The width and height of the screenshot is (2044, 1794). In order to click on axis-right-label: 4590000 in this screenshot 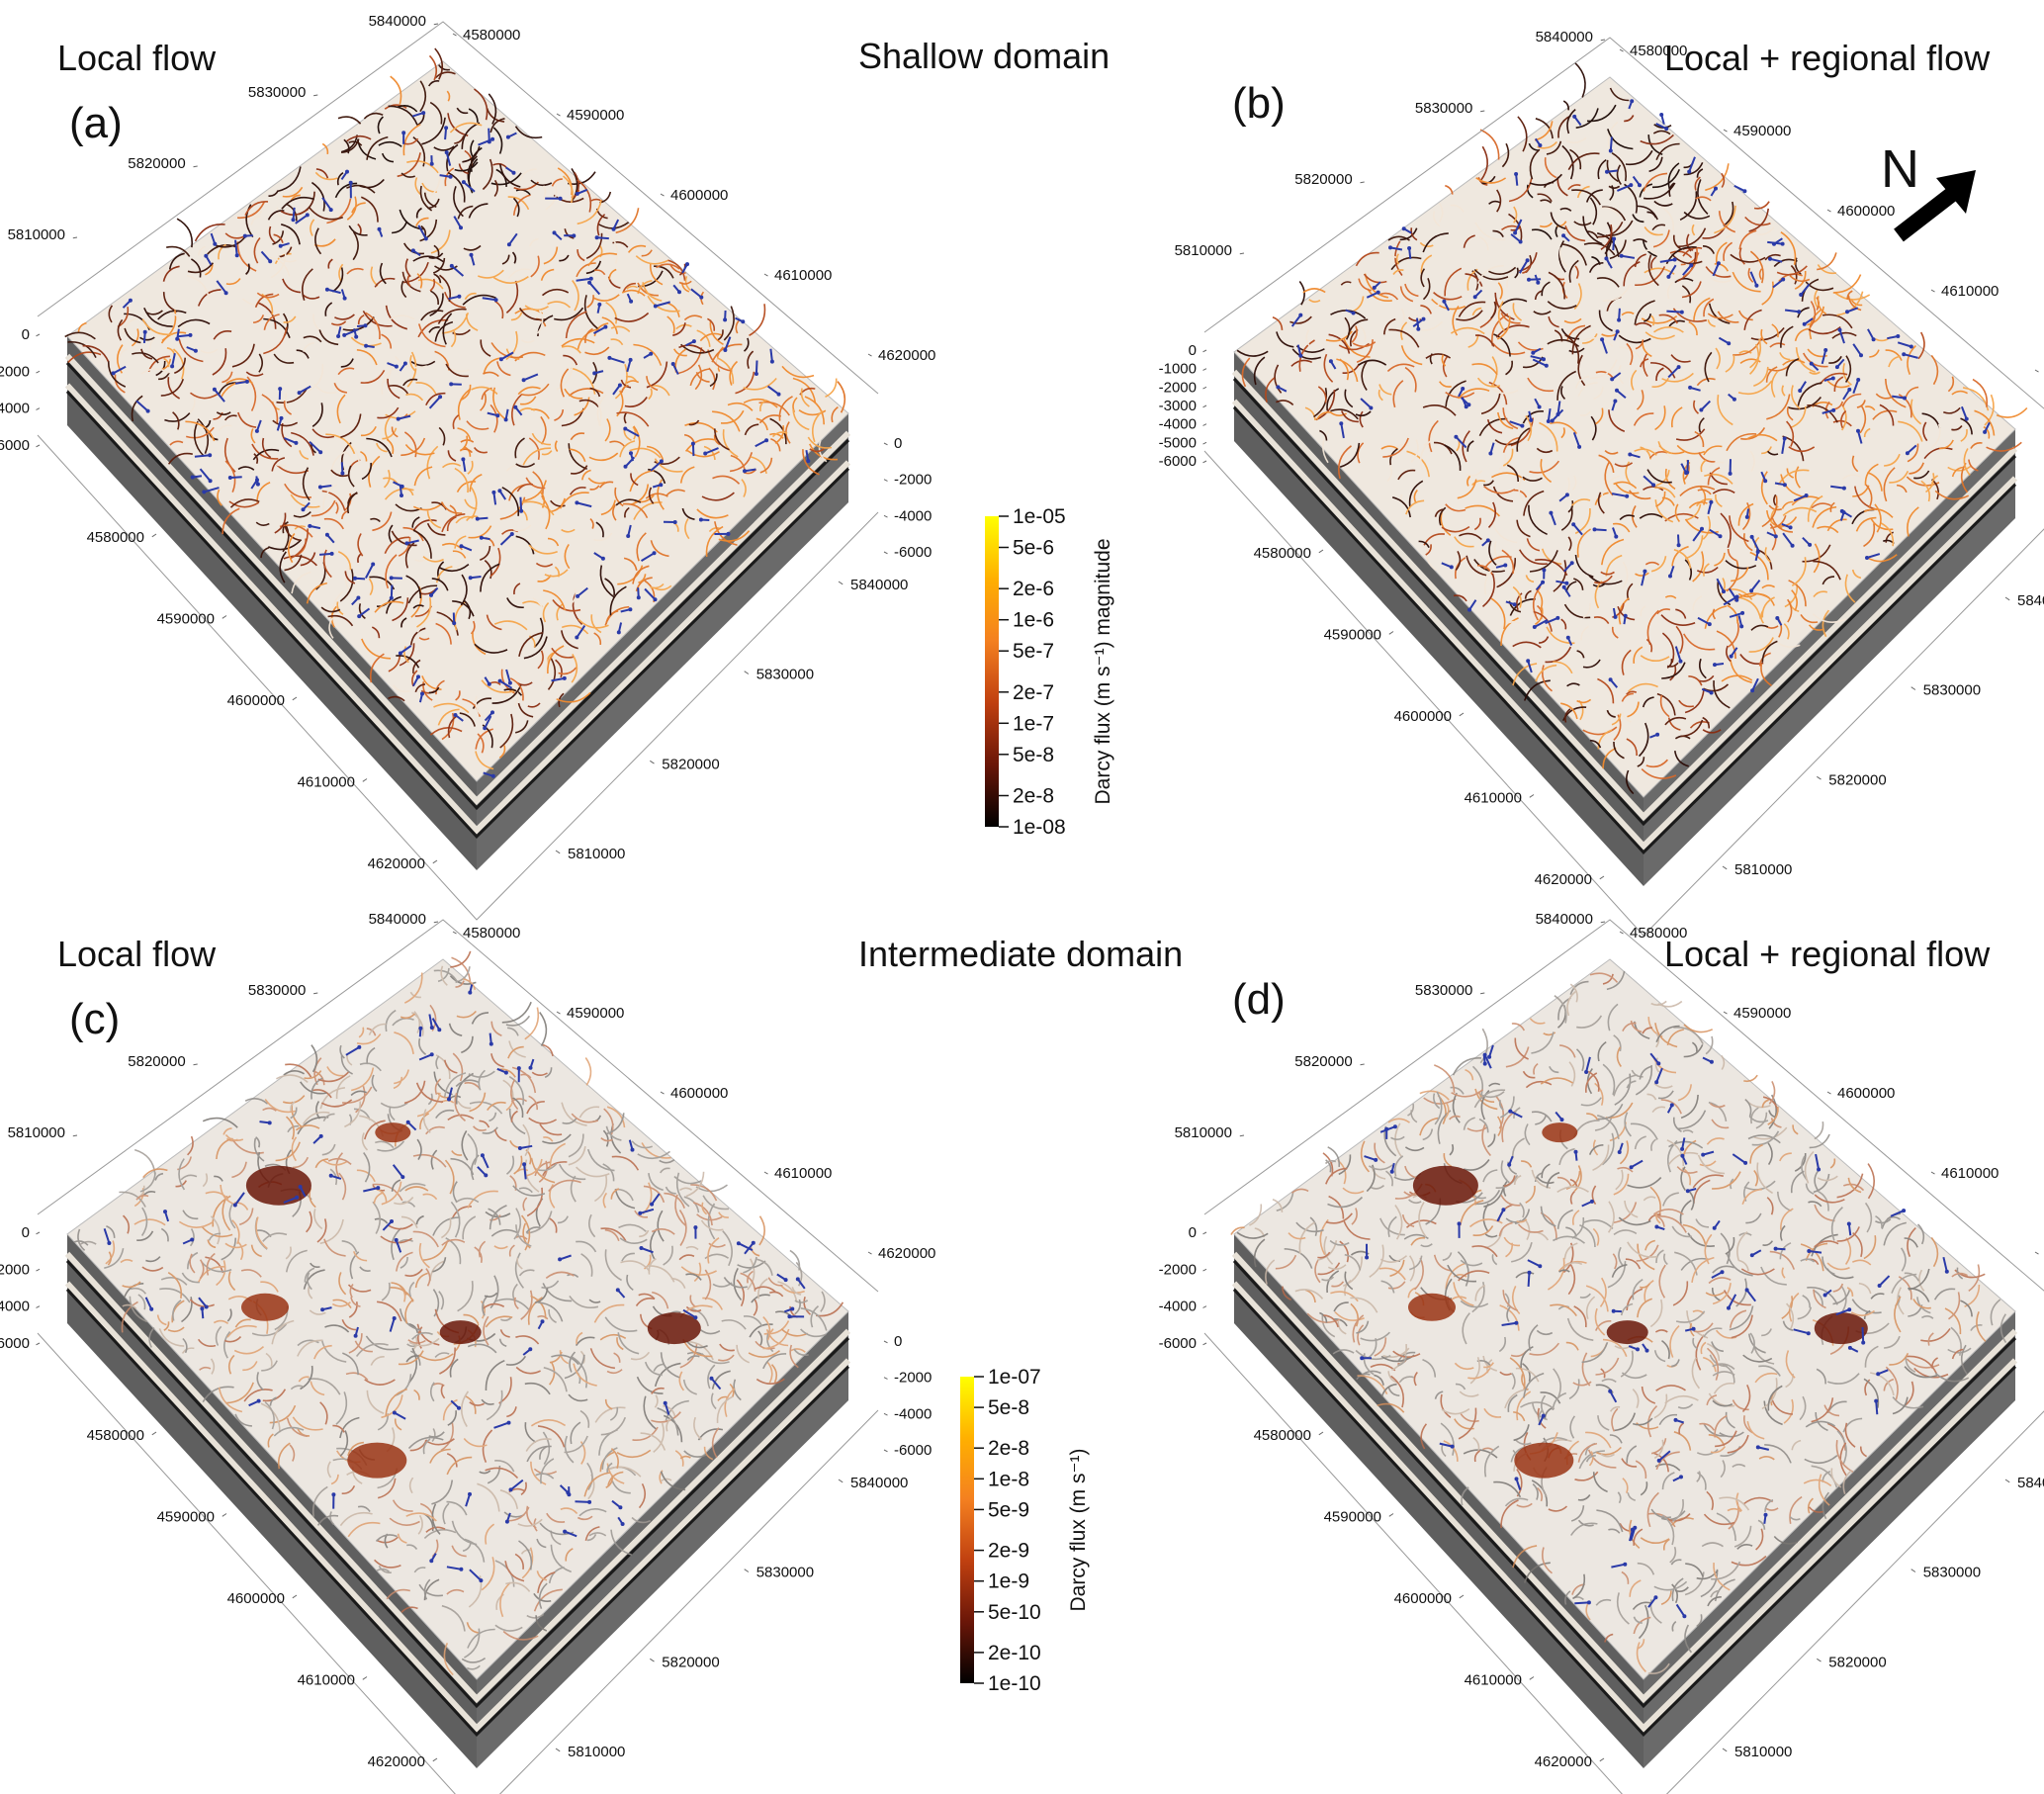, I will do `click(1762, 1014)`.